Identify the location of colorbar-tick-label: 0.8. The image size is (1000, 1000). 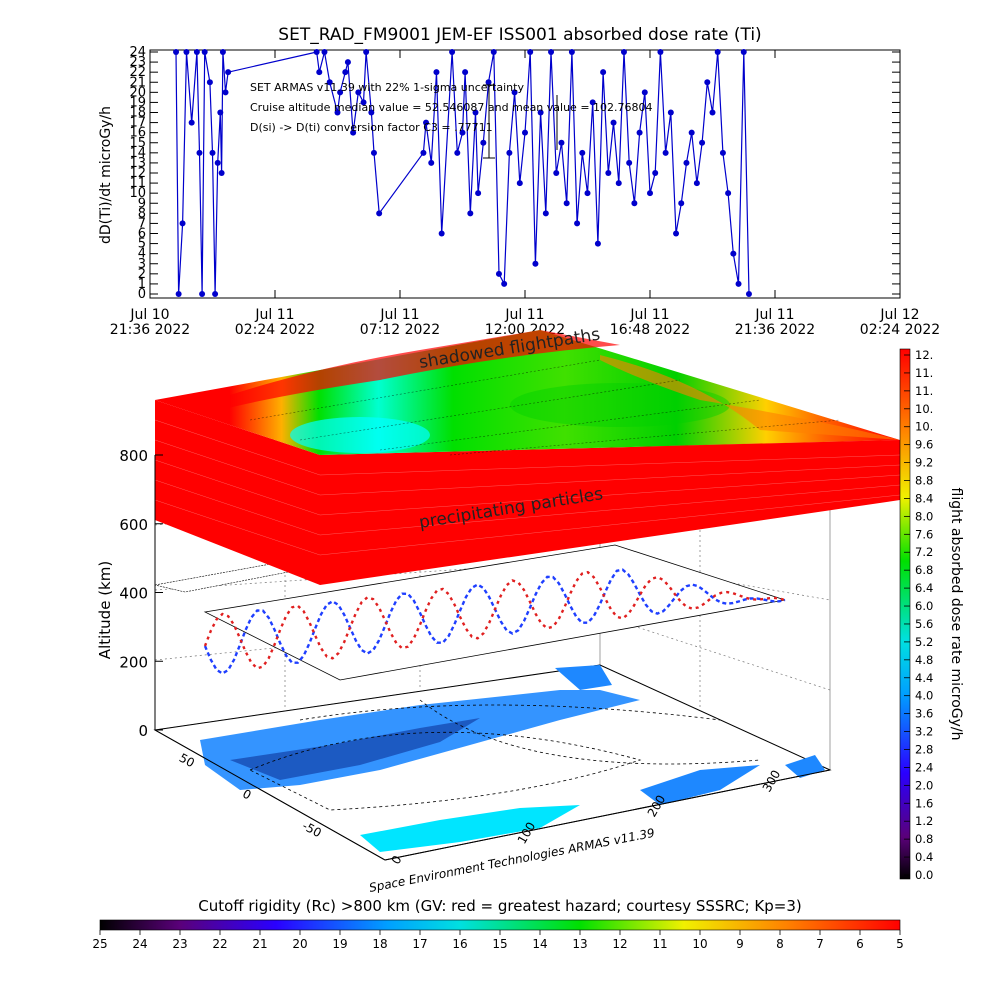
(924, 839).